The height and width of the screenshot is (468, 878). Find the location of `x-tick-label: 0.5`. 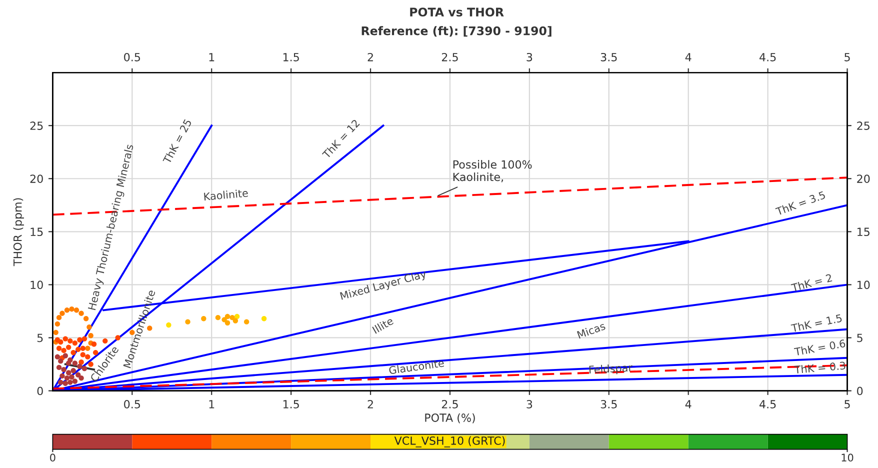

x-tick-label: 0.5 is located at coordinates (132, 404).